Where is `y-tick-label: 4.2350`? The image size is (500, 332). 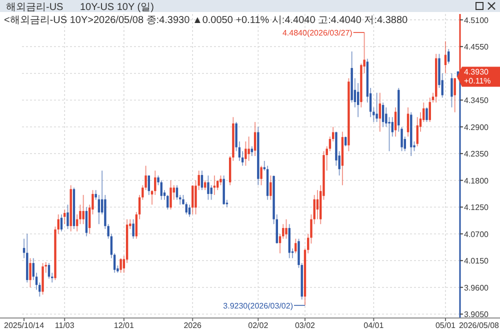 y-tick-label: 4.2350 is located at coordinates (477, 154).